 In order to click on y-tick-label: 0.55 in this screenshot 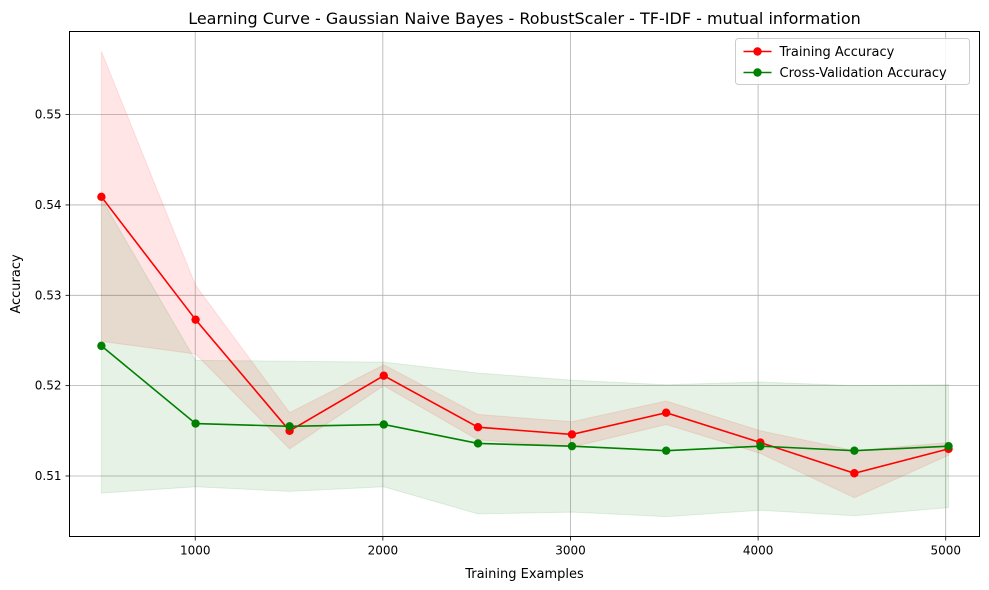, I will do `click(48, 115)`.